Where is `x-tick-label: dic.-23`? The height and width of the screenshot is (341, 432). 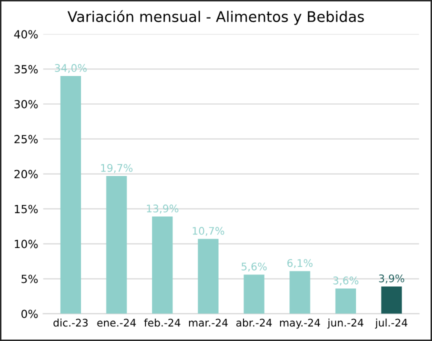 x-tick-label: dic.-23 is located at coordinates (70, 322).